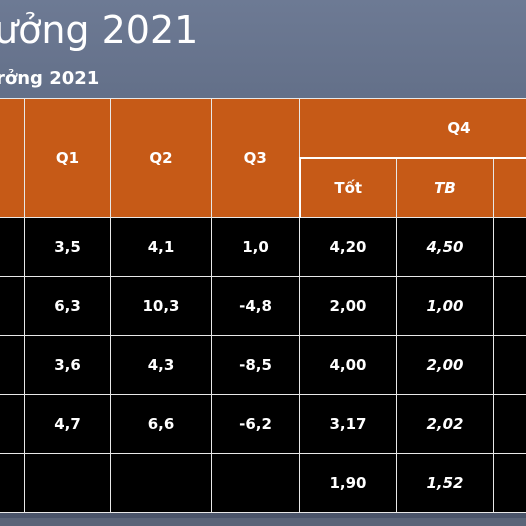 This screenshot has height=526, width=526. What do you see at coordinates (255, 424) in the screenshot?
I see `table-cell: -6,2` at bounding box center [255, 424].